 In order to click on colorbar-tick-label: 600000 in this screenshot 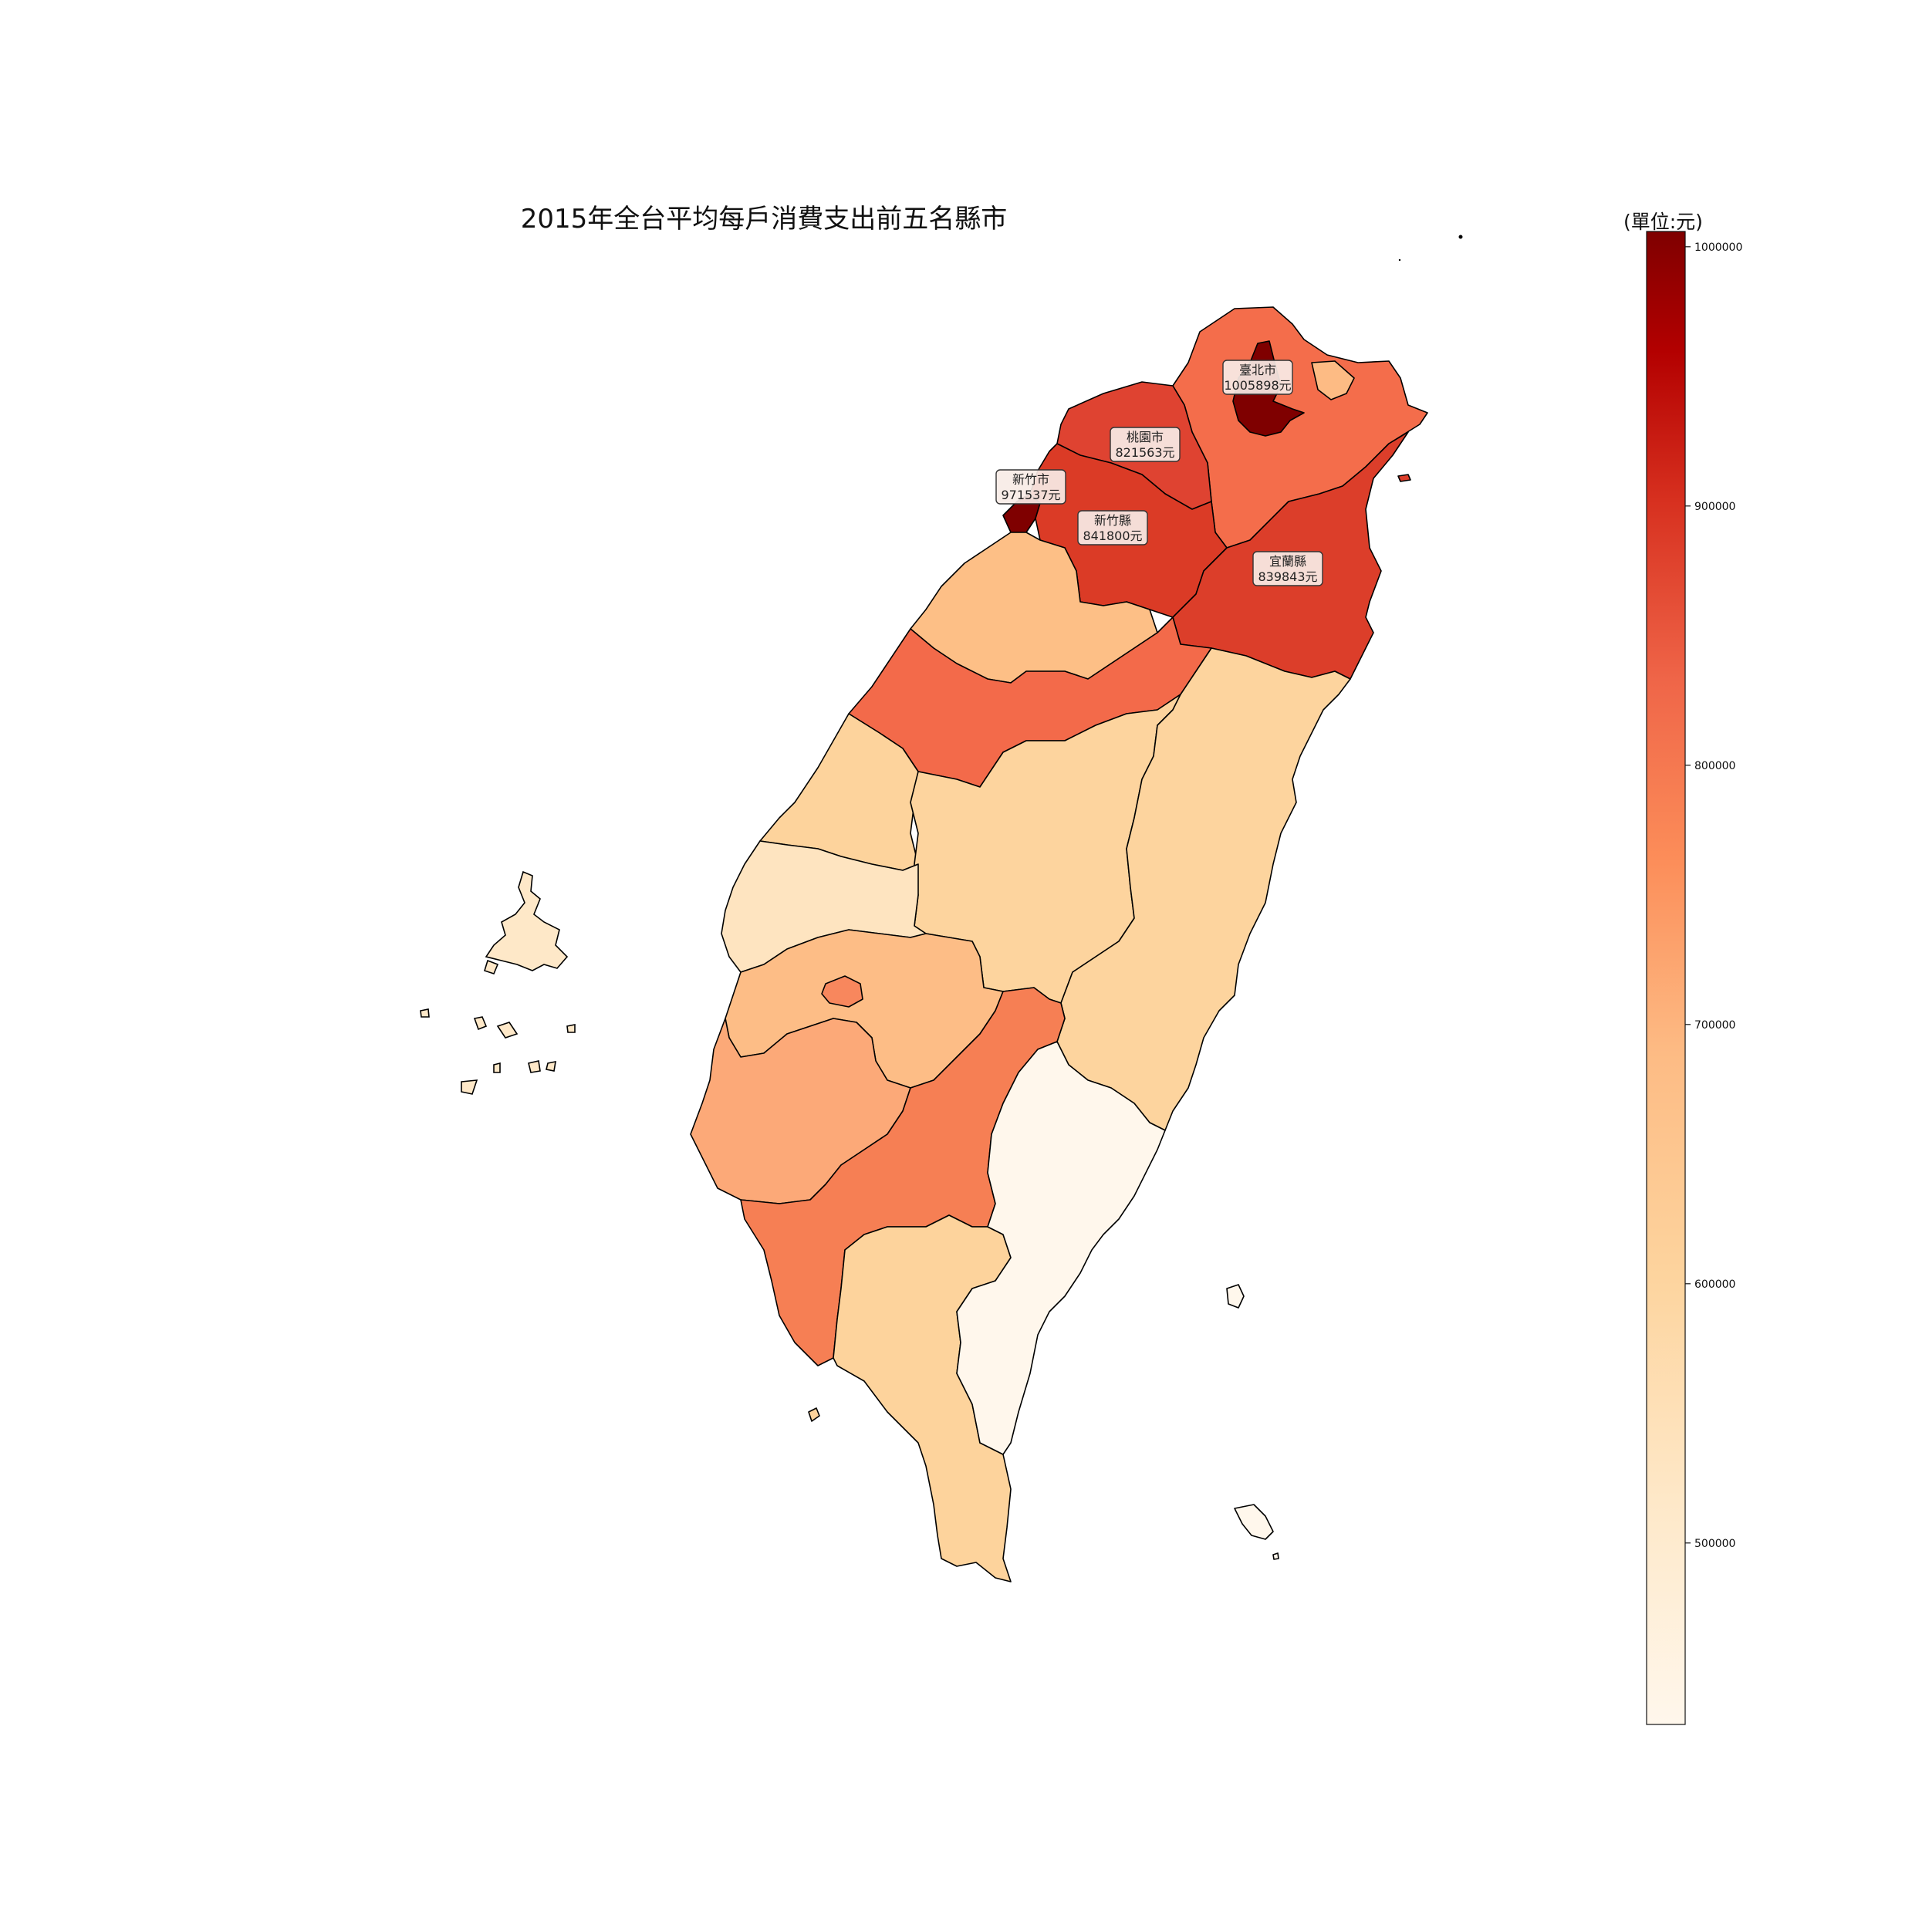, I will do `click(1714, 1284)`.